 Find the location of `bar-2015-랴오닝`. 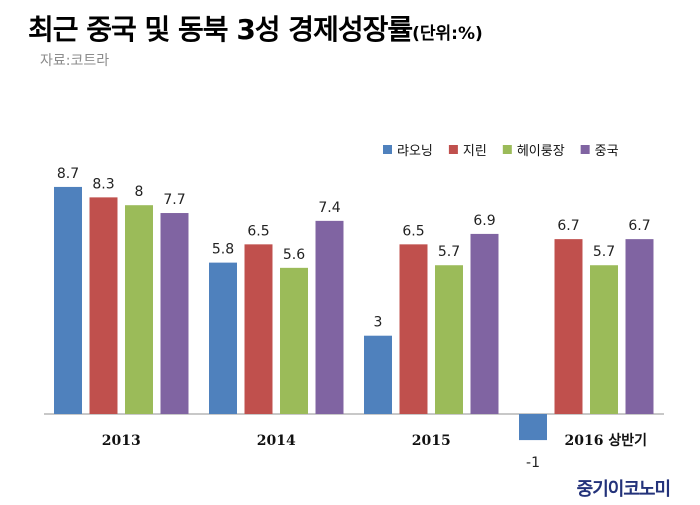

bar-2015-랴오닝 is located at coordinates (378, 374).